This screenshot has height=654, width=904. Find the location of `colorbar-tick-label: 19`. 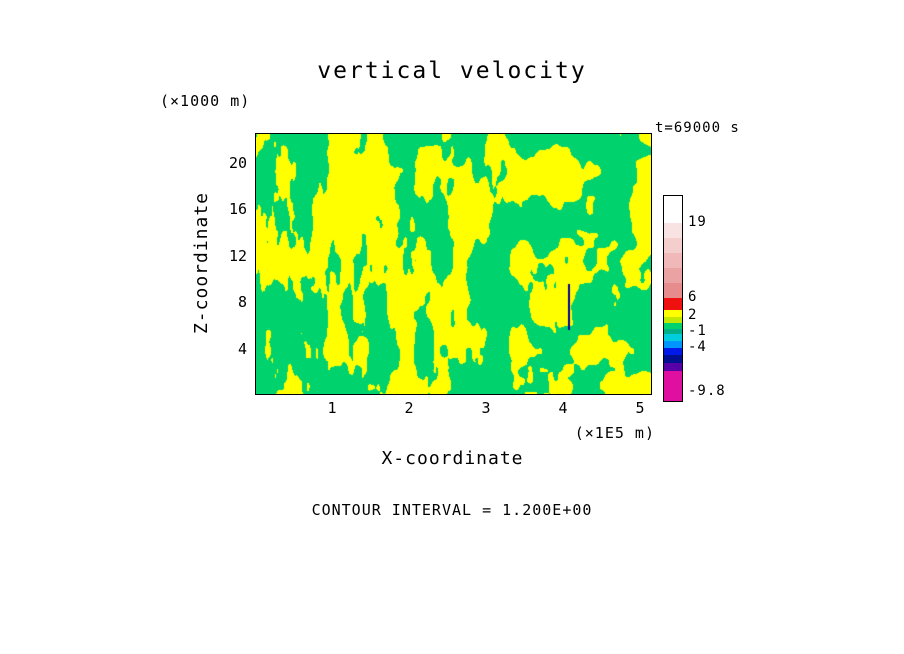

colorbar-tick-label: 19 is located at coordinates (697, 222).